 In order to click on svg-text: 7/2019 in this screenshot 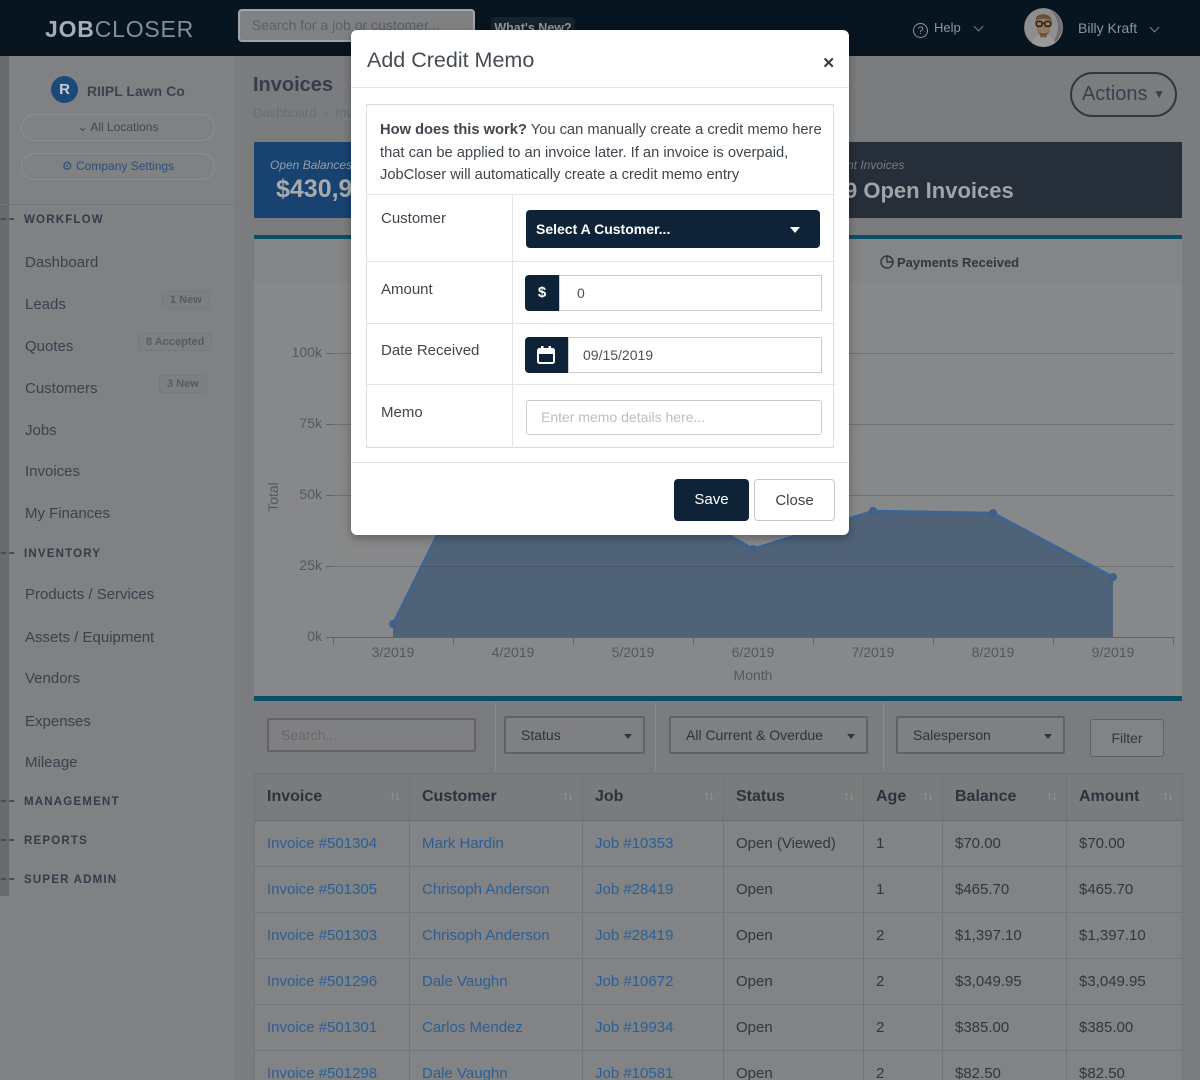, I will do `click(873, 652)`.